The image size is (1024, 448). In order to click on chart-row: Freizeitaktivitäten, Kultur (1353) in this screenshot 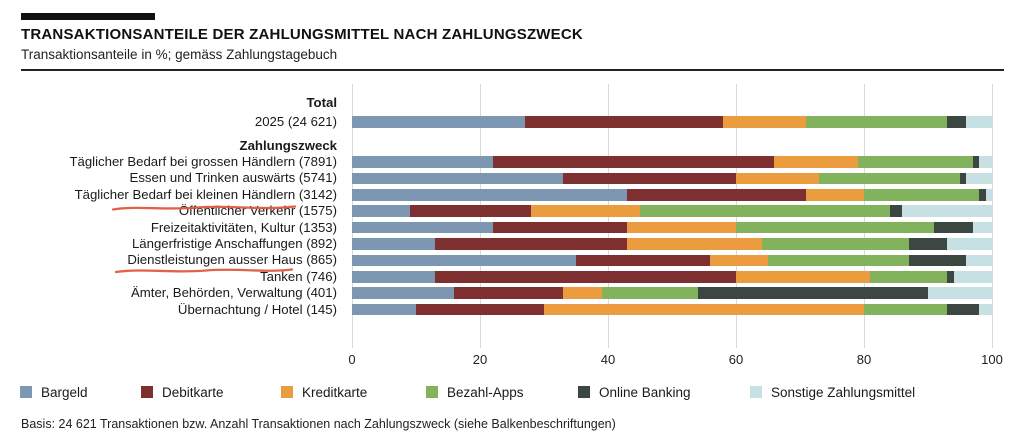, I will do `click(502, 228)`.